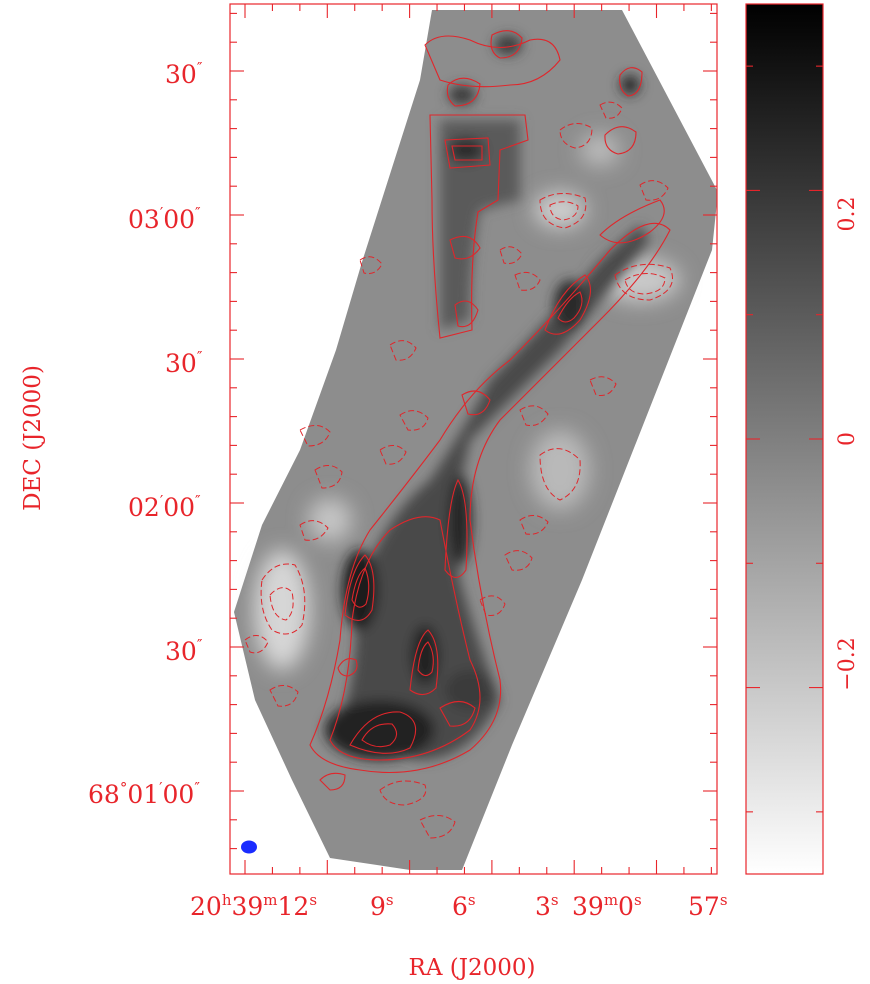 This screenshot has height=984, width=870. I want to click on beam-ellipse, so click(249, 847).